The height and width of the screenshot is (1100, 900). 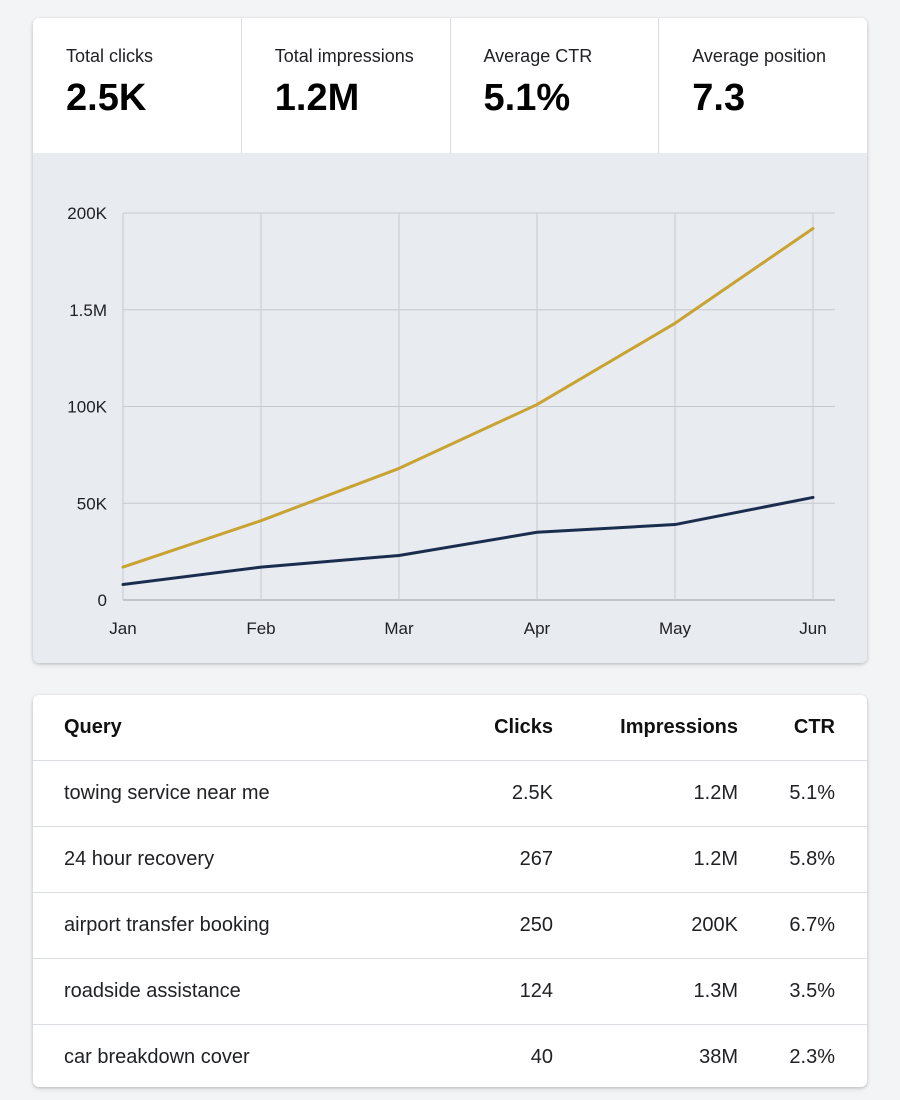 I want to click on query-cell: airport transfer booking, so click(x=238, y=925).